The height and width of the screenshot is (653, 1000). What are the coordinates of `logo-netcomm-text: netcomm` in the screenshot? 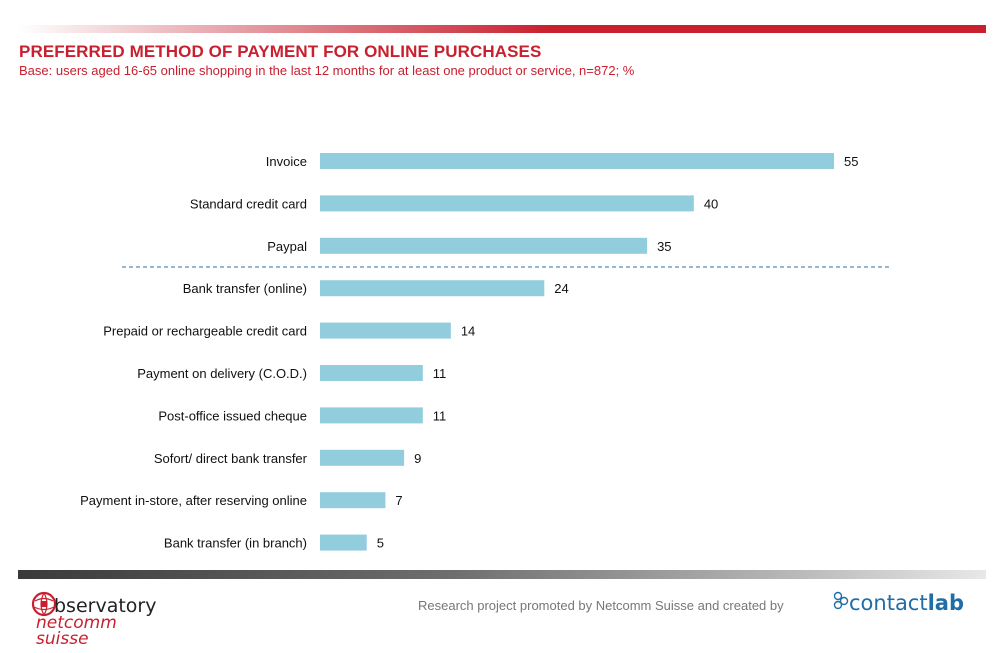 It's located at (76, 623).